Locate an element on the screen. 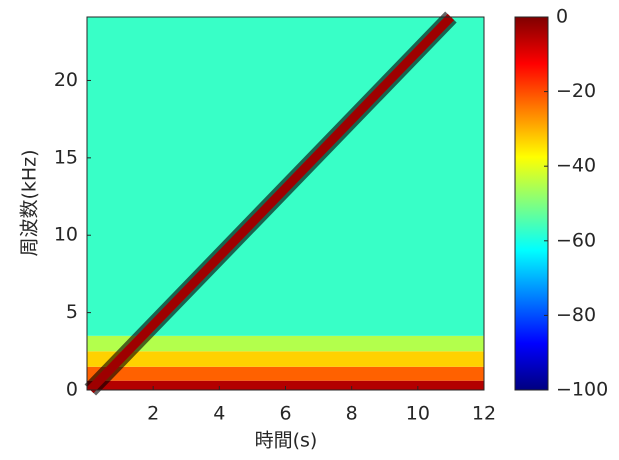  x-tick-label: 4 is located at coordinates (219, 414).